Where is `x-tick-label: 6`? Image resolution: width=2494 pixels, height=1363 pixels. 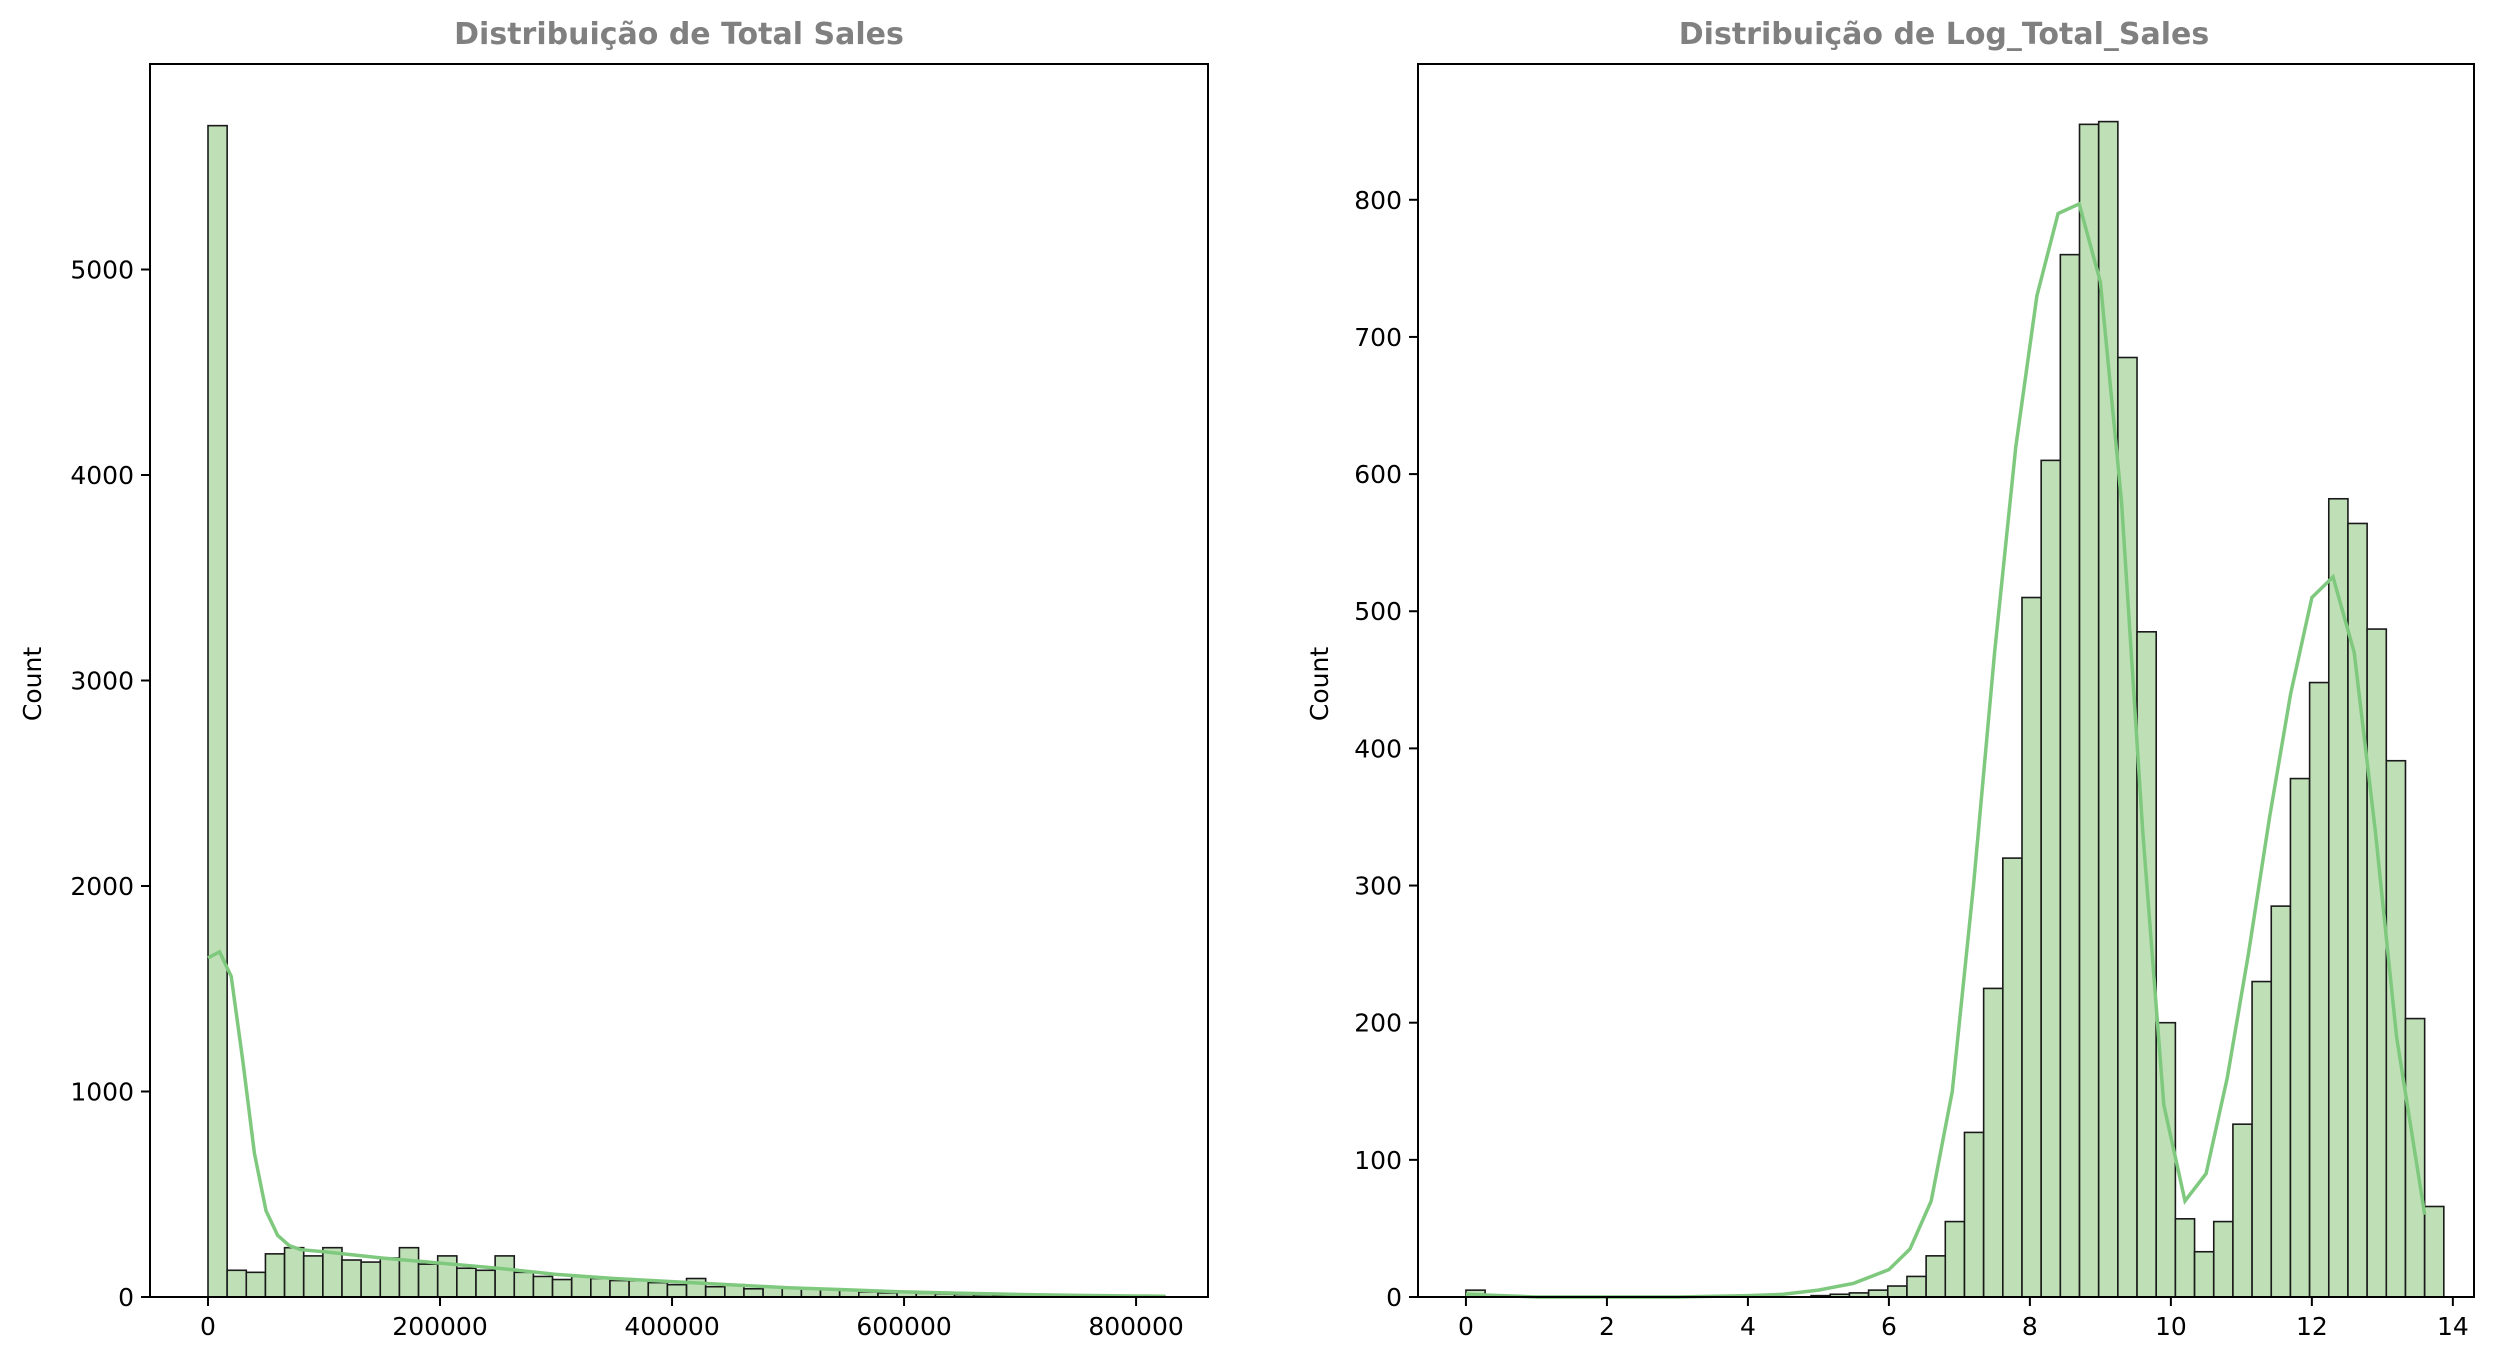 x-tick-label: 6 is located at coordinates (1889, 1326).